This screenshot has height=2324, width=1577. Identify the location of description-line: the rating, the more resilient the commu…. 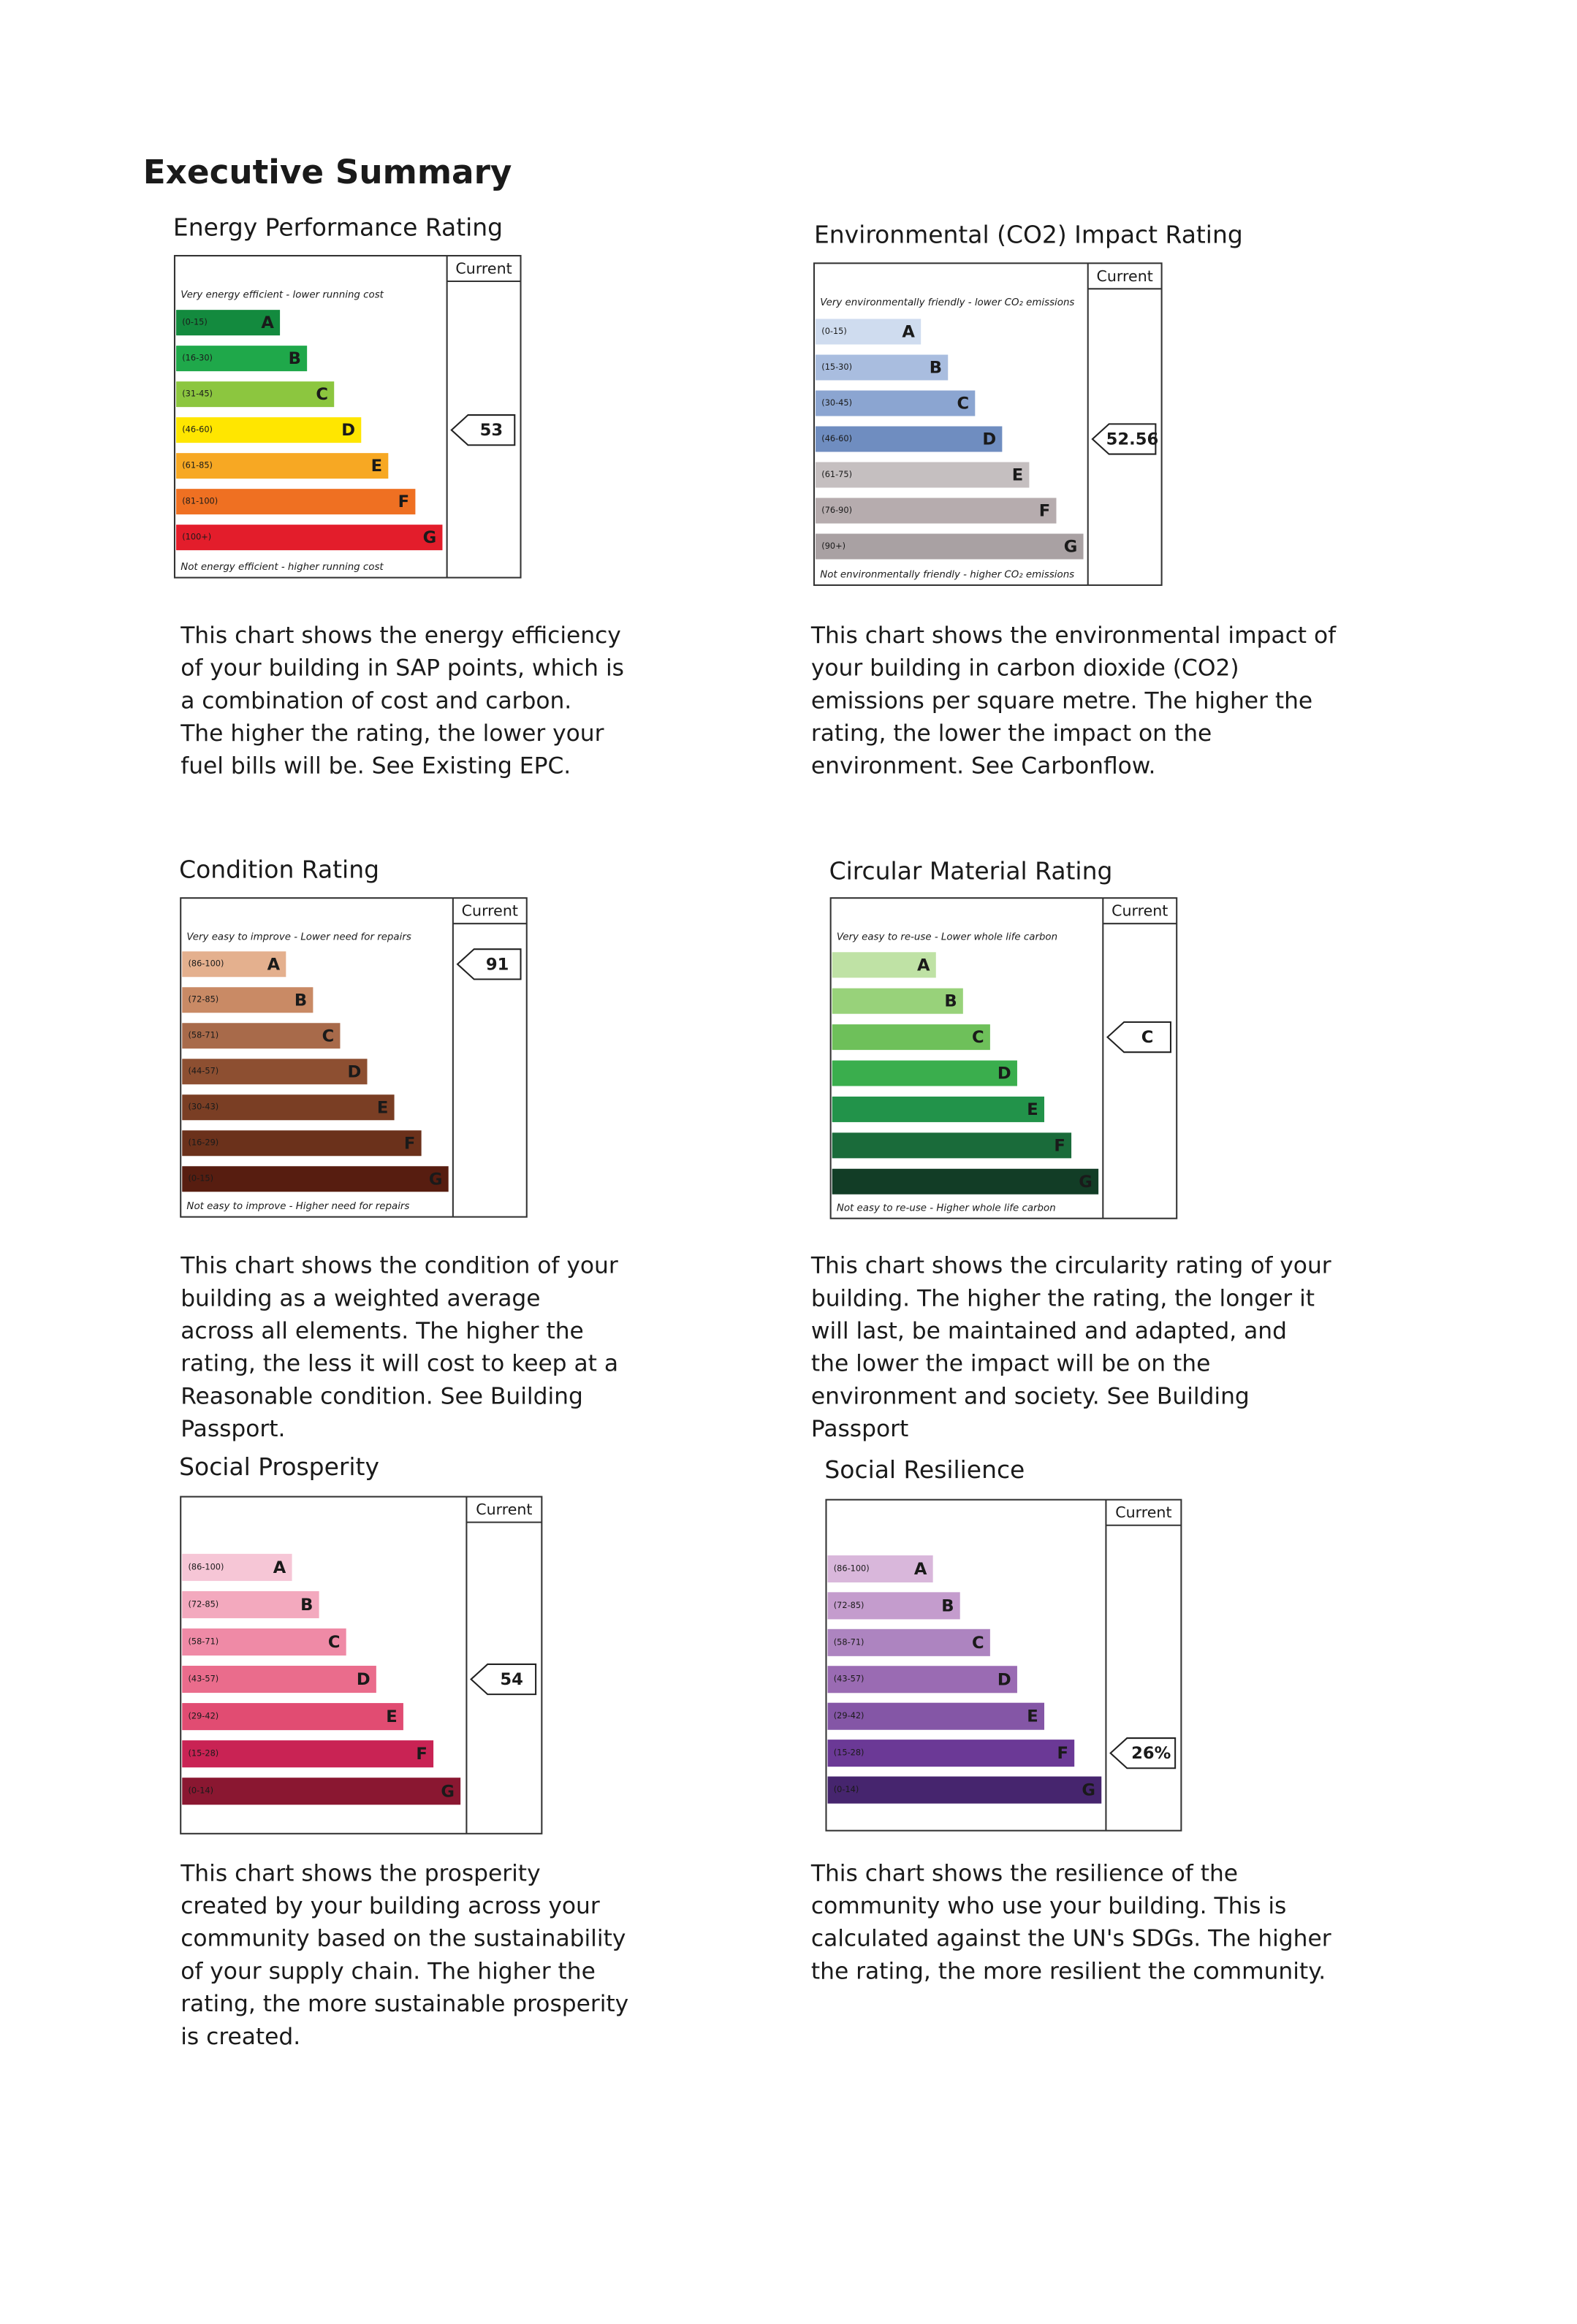
(1068, 1971).